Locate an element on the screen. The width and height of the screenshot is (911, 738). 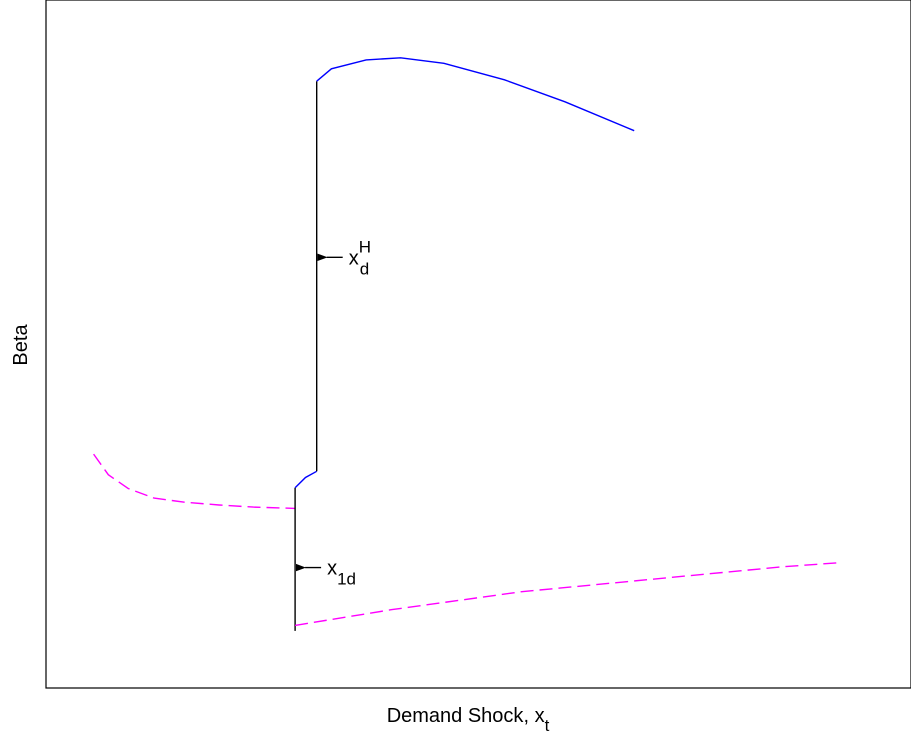
x-axis-label: Demand Shock, xt is located at coordinates (468, 720).